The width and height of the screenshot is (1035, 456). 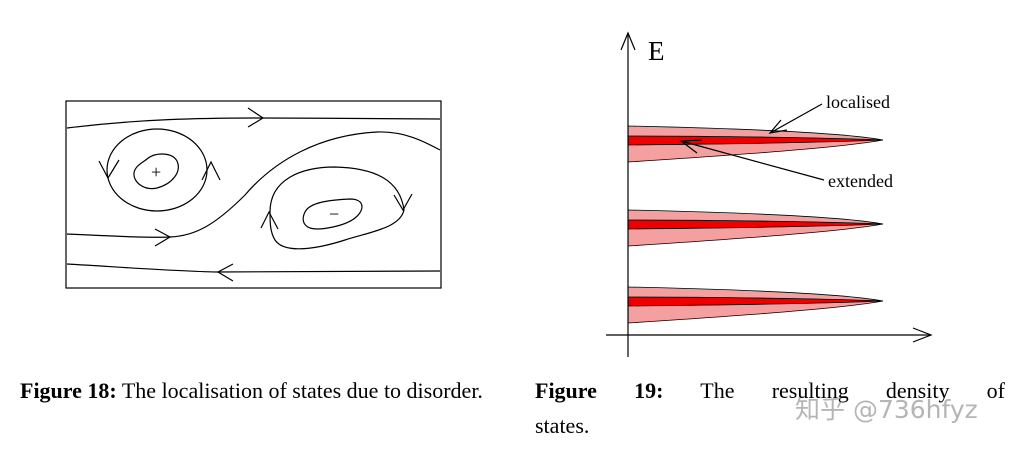 What do you see at coordinates (922, 335) in the screenshot?
I see `axis-arrow-right-icon` at bounding box center [922, 335].